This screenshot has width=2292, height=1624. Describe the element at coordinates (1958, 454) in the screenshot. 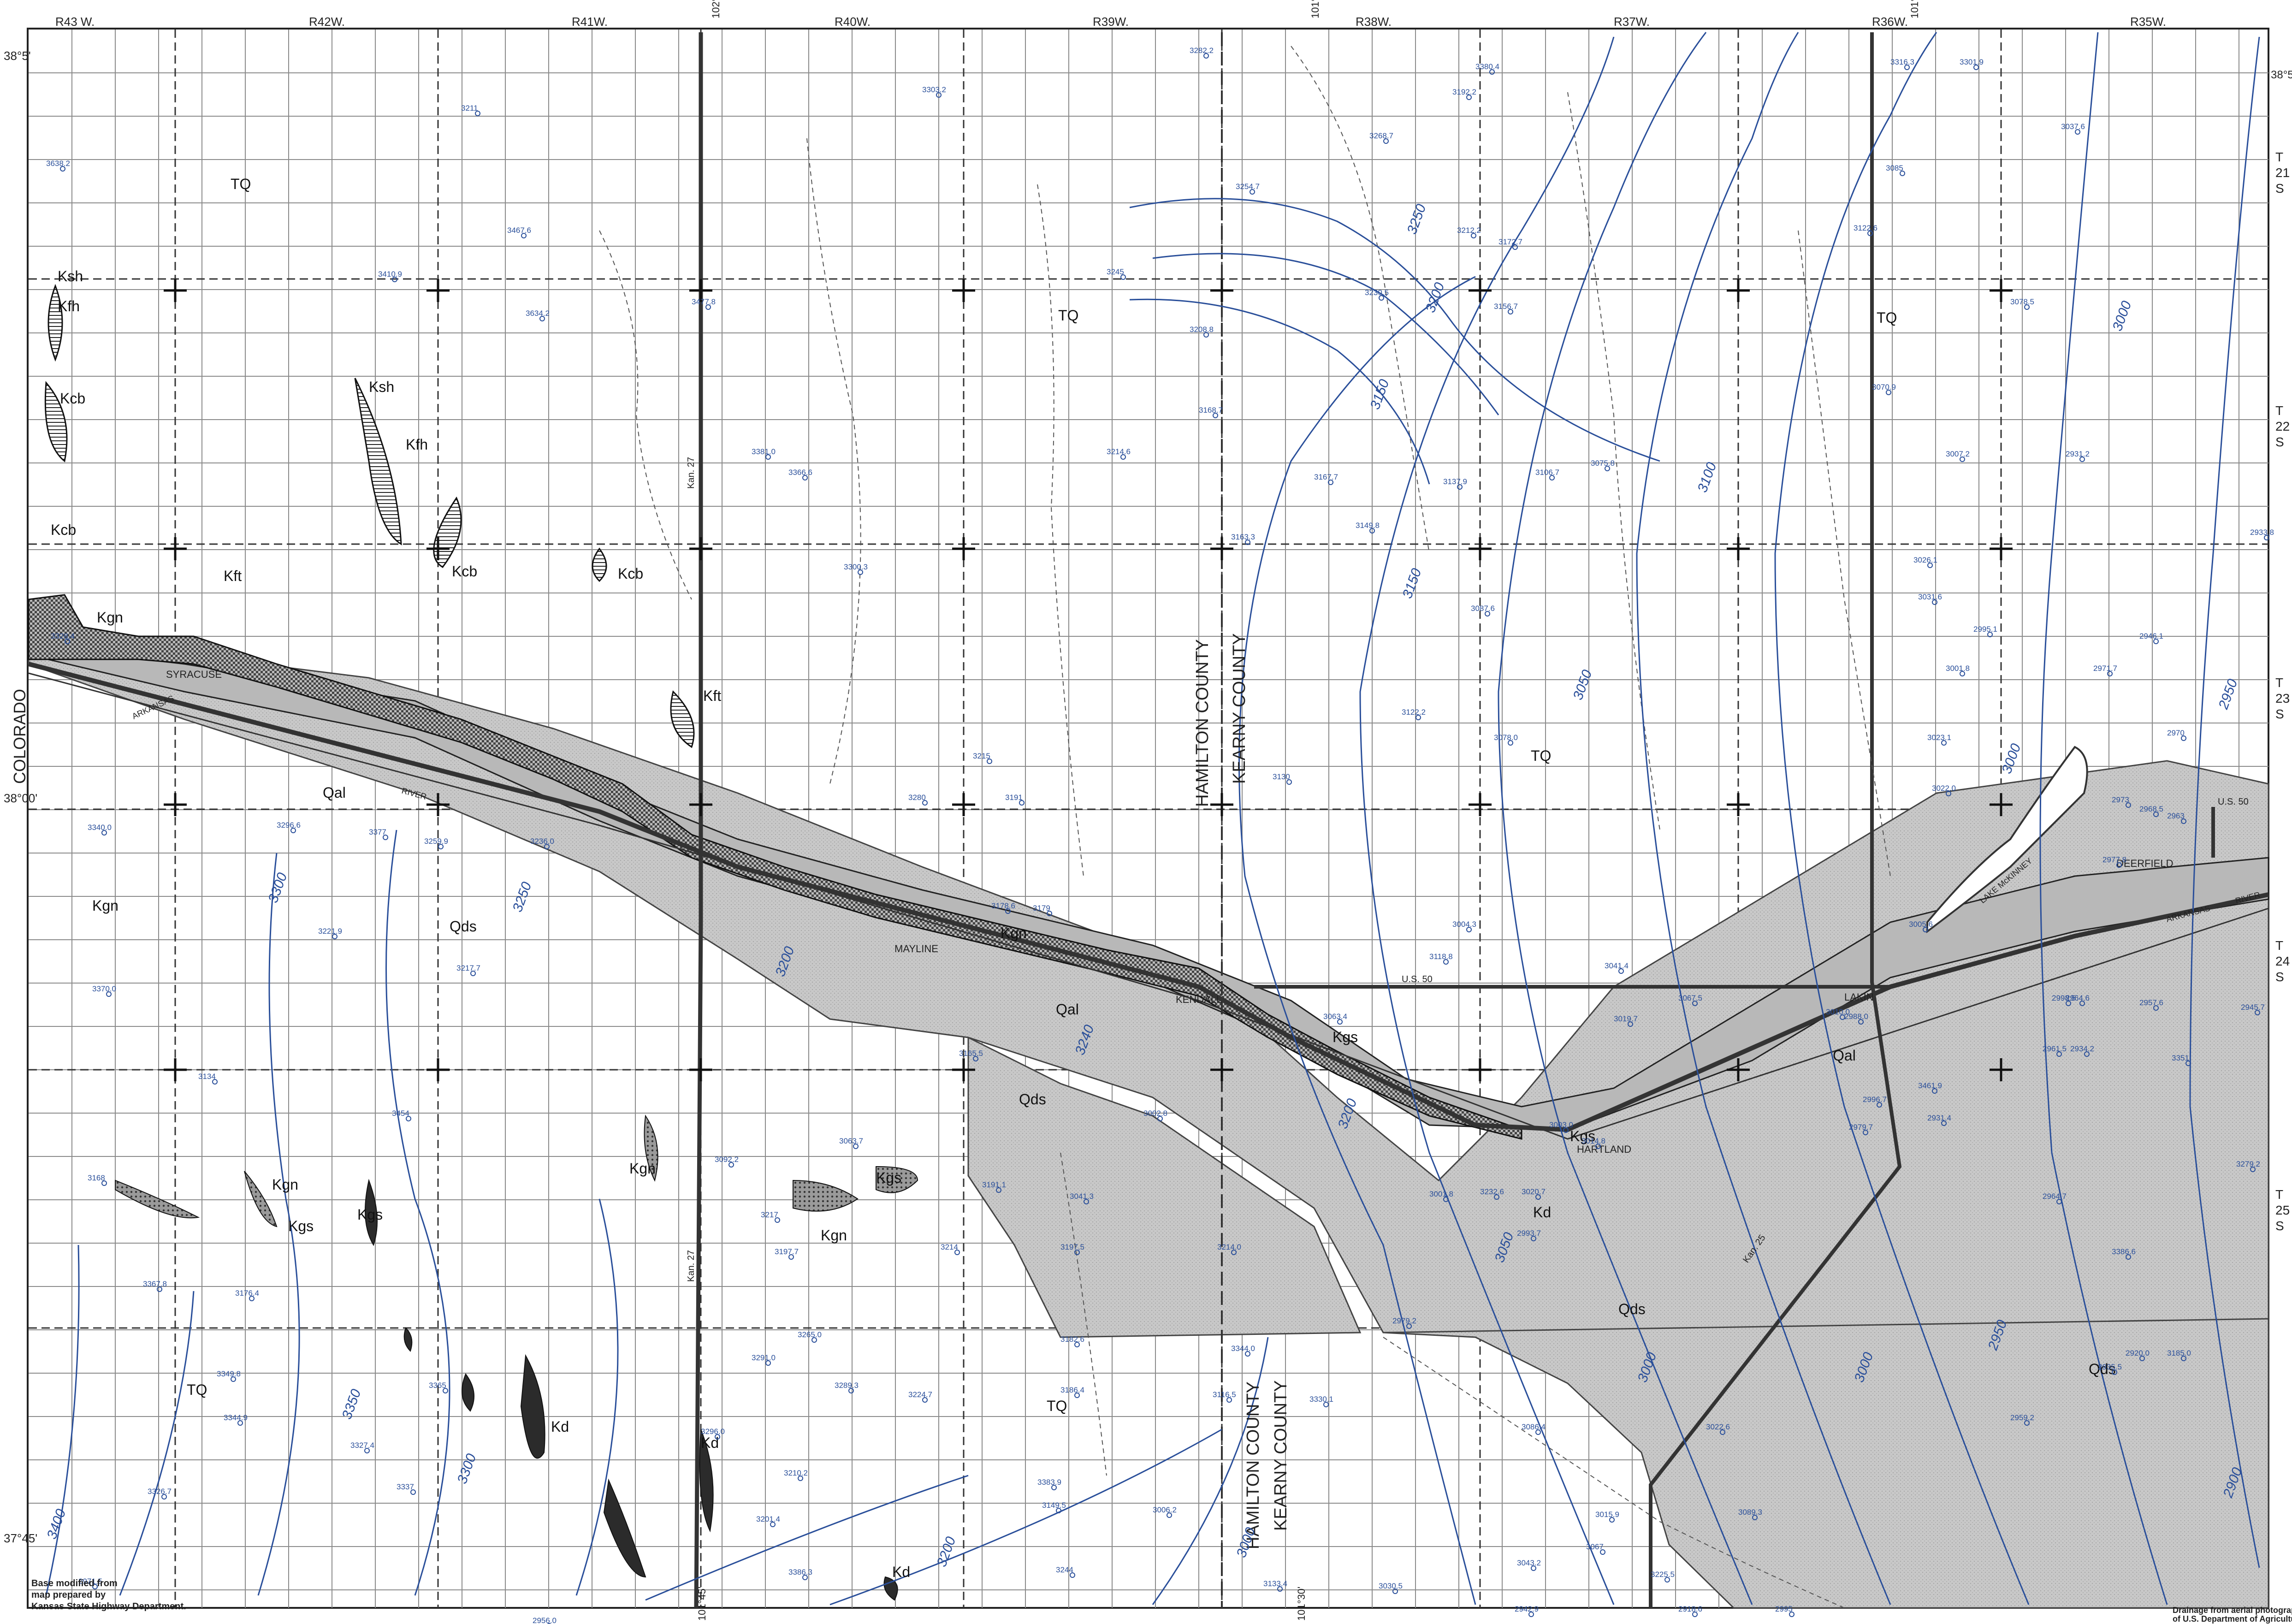

I see `spot-elevation-label: 3007.2` at that location.